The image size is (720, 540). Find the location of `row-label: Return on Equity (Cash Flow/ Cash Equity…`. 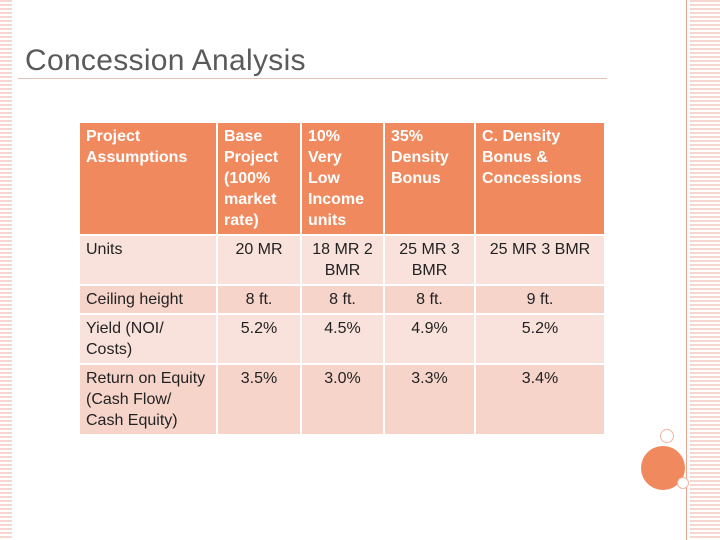

row-label: Return on Equity (Cash Flow/ Cash Equity… is located at coordinates (148, 399).